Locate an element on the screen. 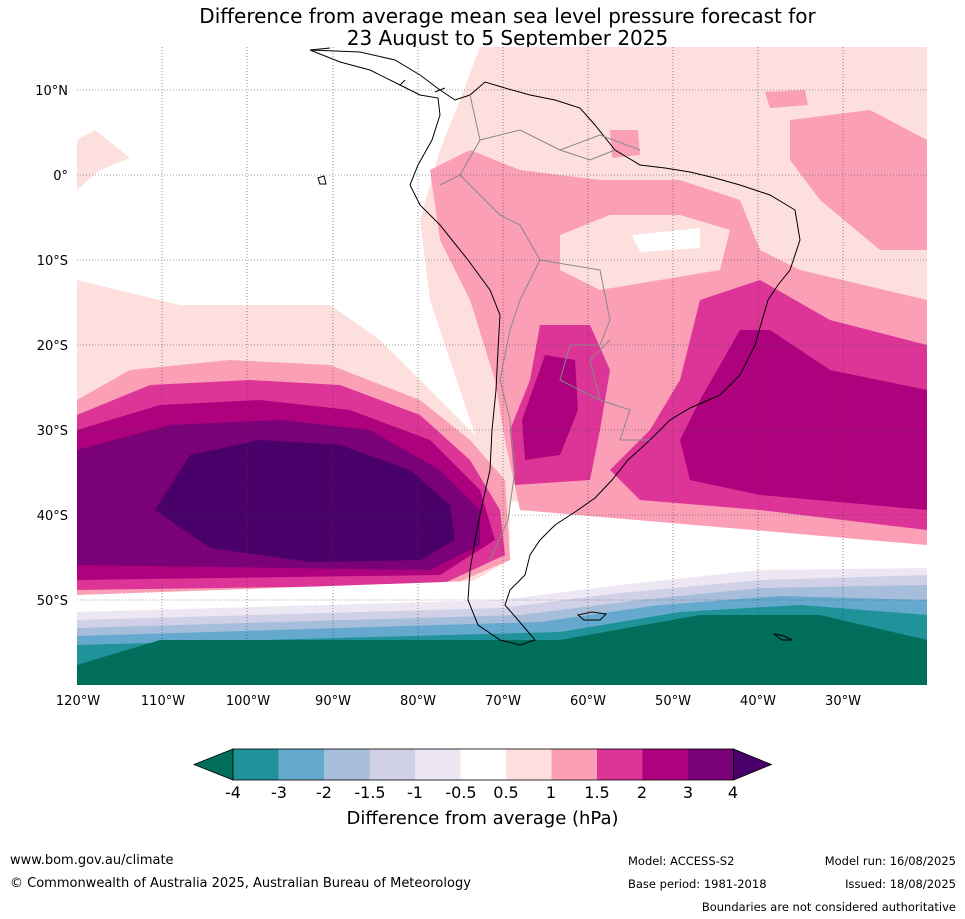 The image size is (965, 919). colorbar-tick: 1 is located at coordinates (551, 792).